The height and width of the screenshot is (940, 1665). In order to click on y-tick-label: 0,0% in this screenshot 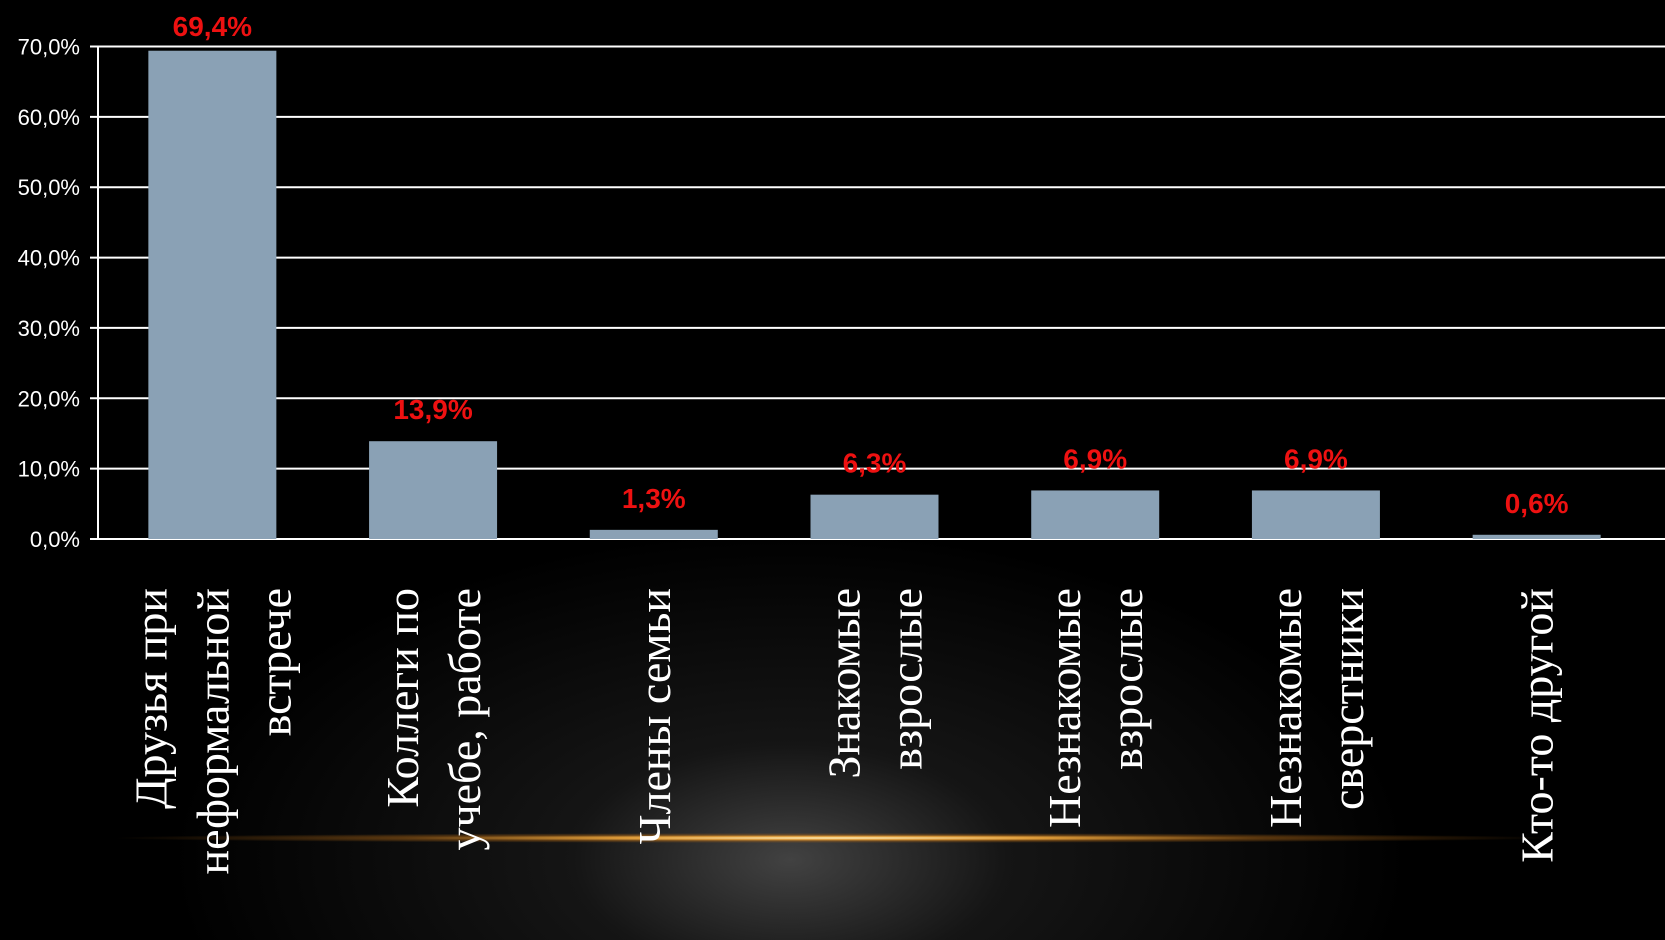, I will do `click(55, 539)`.